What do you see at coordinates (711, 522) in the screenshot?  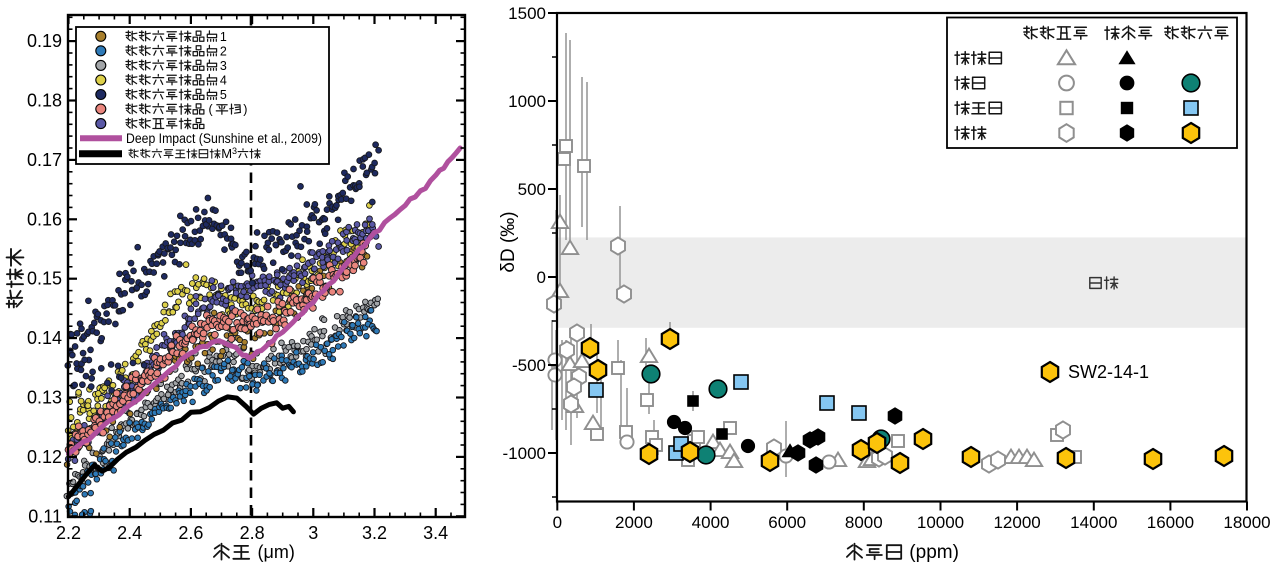 I see `svg-text: 4000` at bounding box center [711, 522].